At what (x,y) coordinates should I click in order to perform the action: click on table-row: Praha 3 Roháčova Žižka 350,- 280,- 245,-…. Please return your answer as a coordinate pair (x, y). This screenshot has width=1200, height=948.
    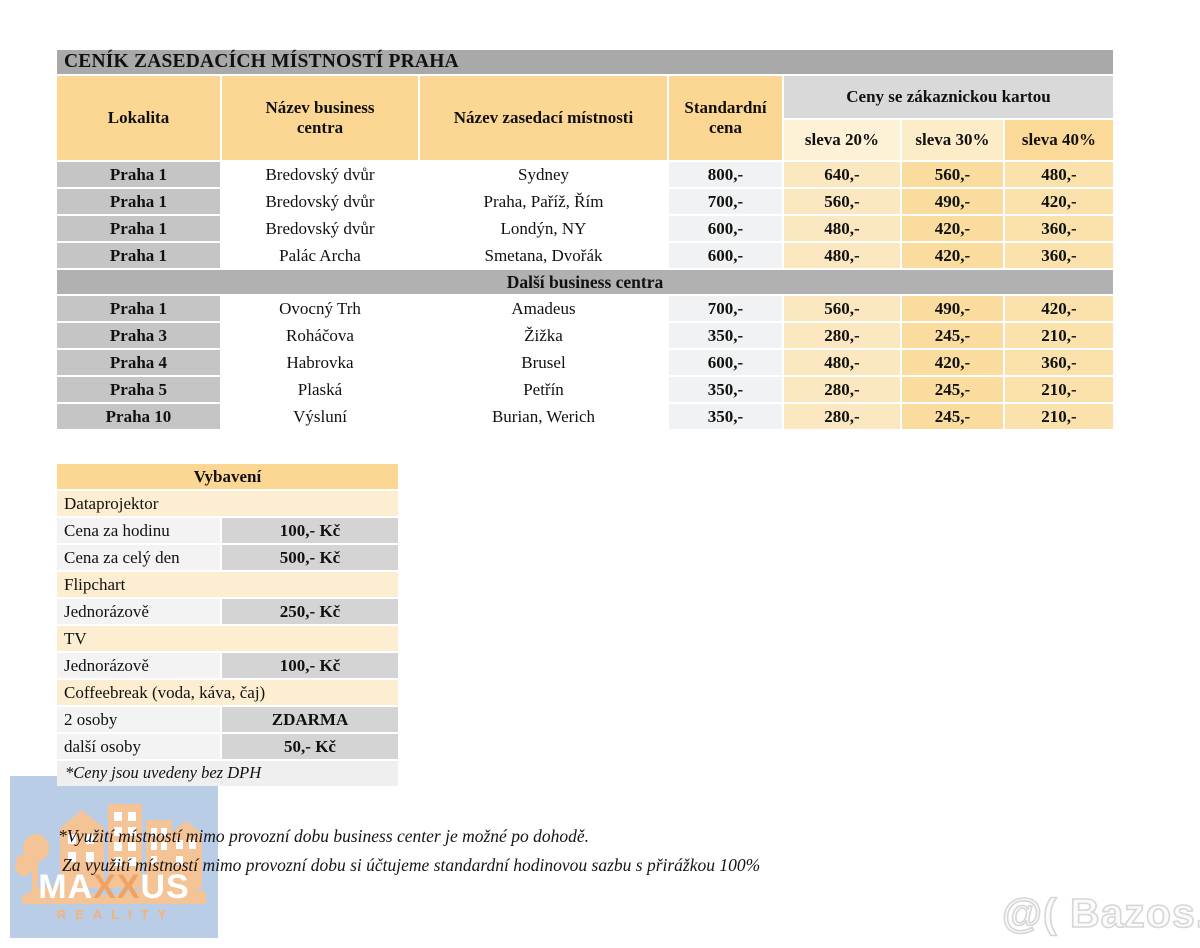
    Looking at the image, I should click on (585, 335).